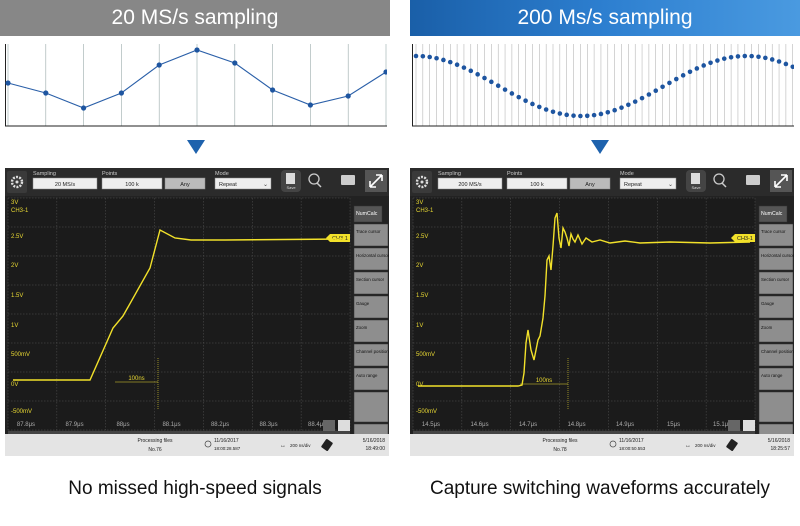  I want to click on sampling-illustration-20ms, so click(196, 85).